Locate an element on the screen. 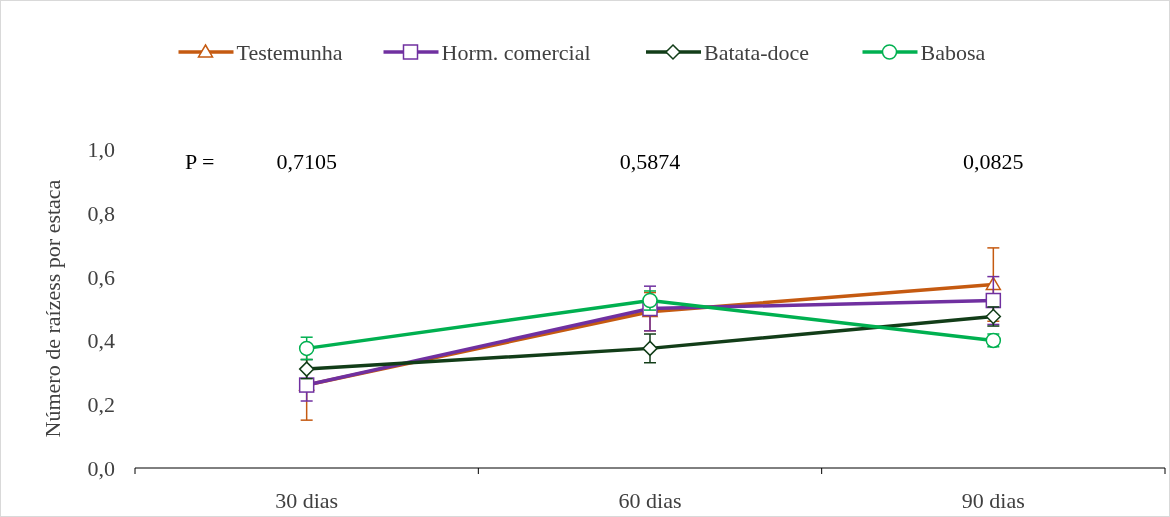  y-tick-label: 0,8 is located at coordinates (101, 213).